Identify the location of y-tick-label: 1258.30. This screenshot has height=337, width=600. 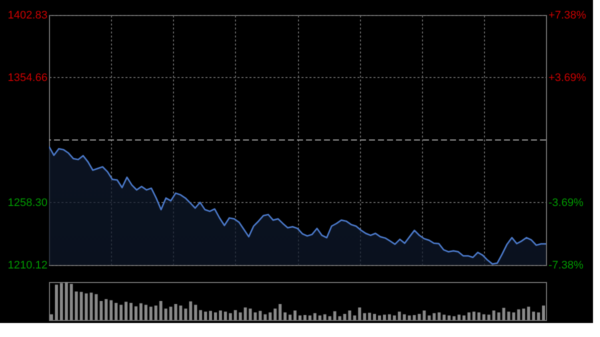
(28, 202).